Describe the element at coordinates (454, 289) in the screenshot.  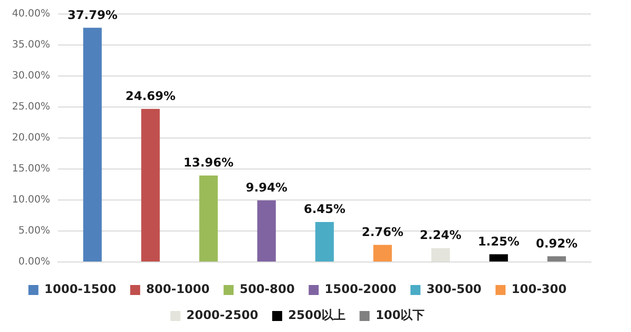
I see `legend-label: 300-500` at that location.